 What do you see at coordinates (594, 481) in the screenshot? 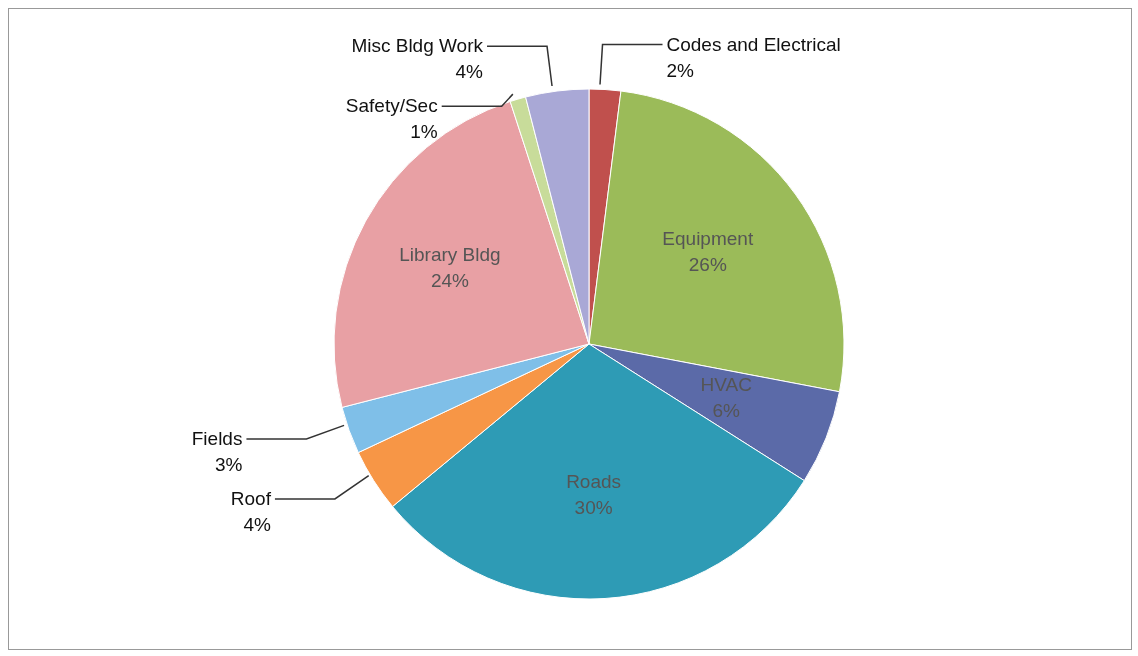
I see `slice-label: Roads` at bounding box center [594, 481].